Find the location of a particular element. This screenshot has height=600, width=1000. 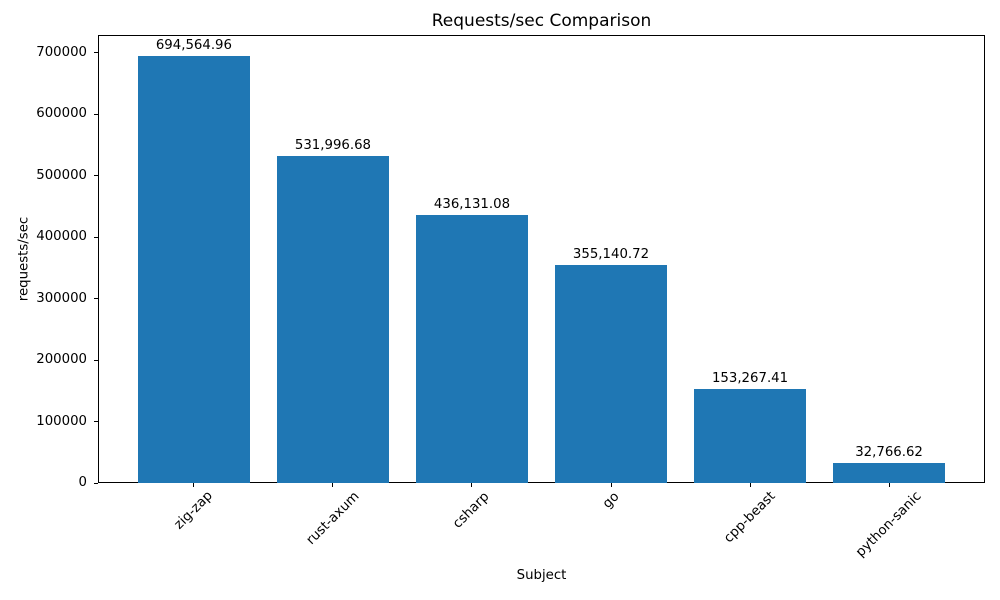

y-tick-label: 500000 is located at coordinates (61, 175).